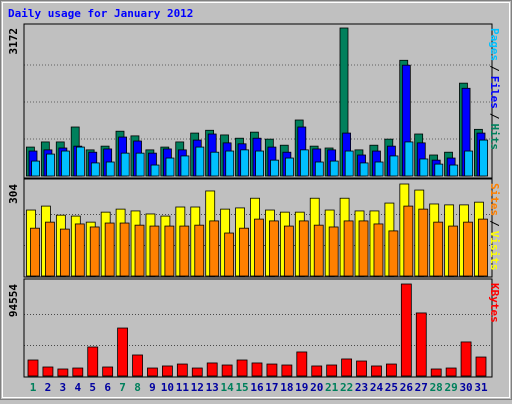 The image size is (512, 404). What do you see at coordinates (451, 387) in the screenshot?
I see `x-tick-label: 29` at bounding box center [451, 387].